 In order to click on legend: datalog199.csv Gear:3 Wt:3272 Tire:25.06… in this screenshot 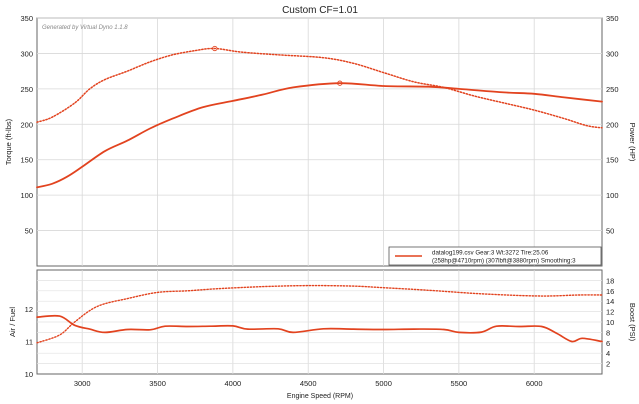, I will do `click(495, 256)`.